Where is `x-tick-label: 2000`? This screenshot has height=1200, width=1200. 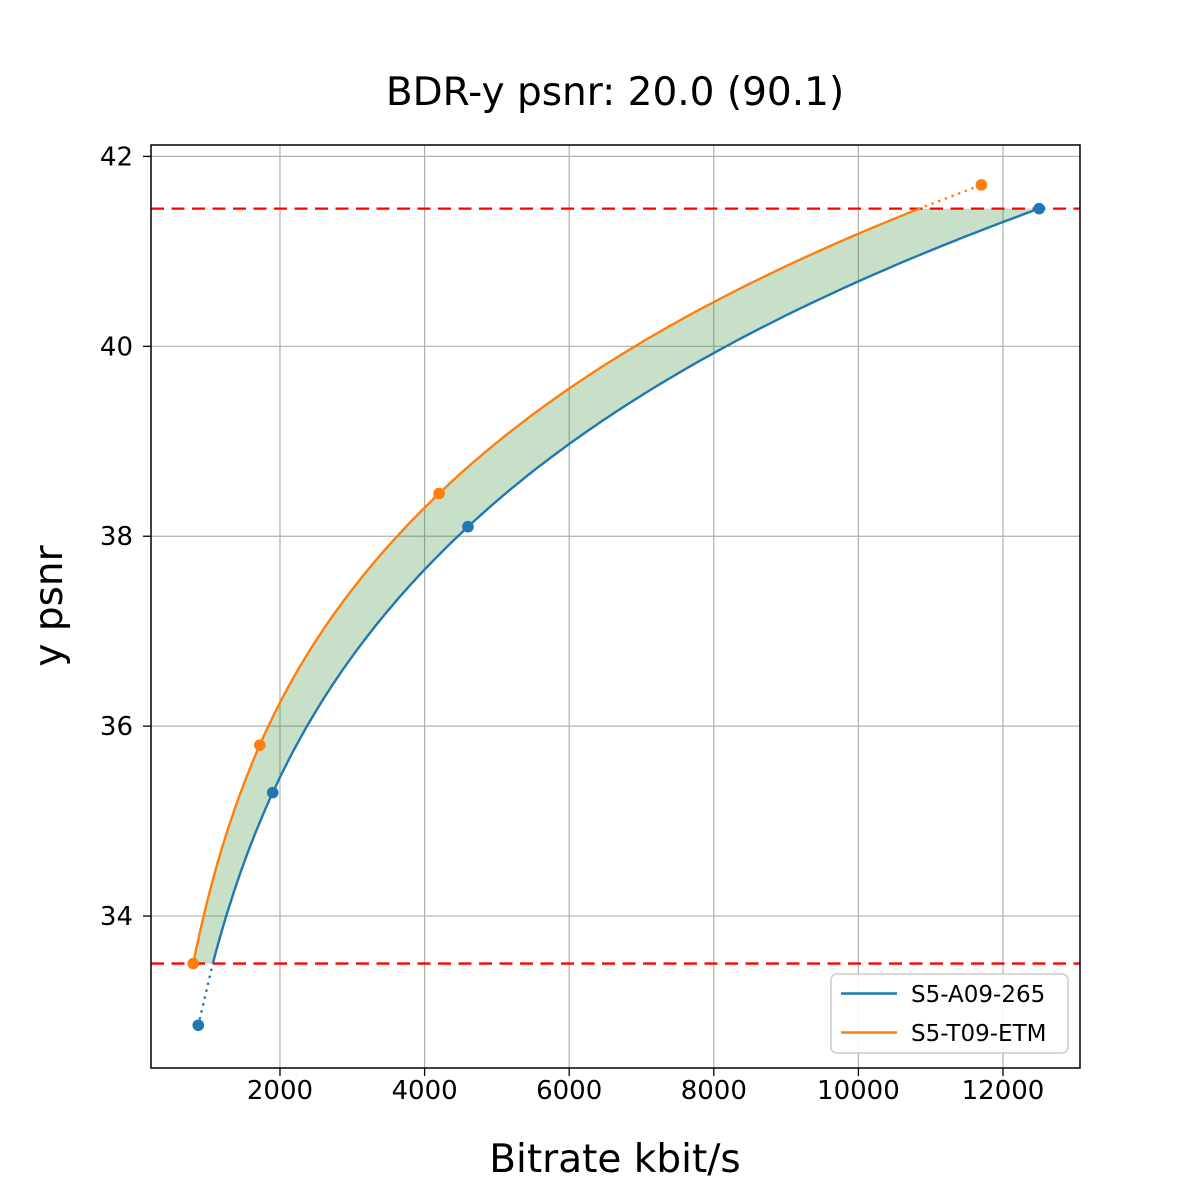 x-tick-label: 2000 is located at coordinates (280, 1091).